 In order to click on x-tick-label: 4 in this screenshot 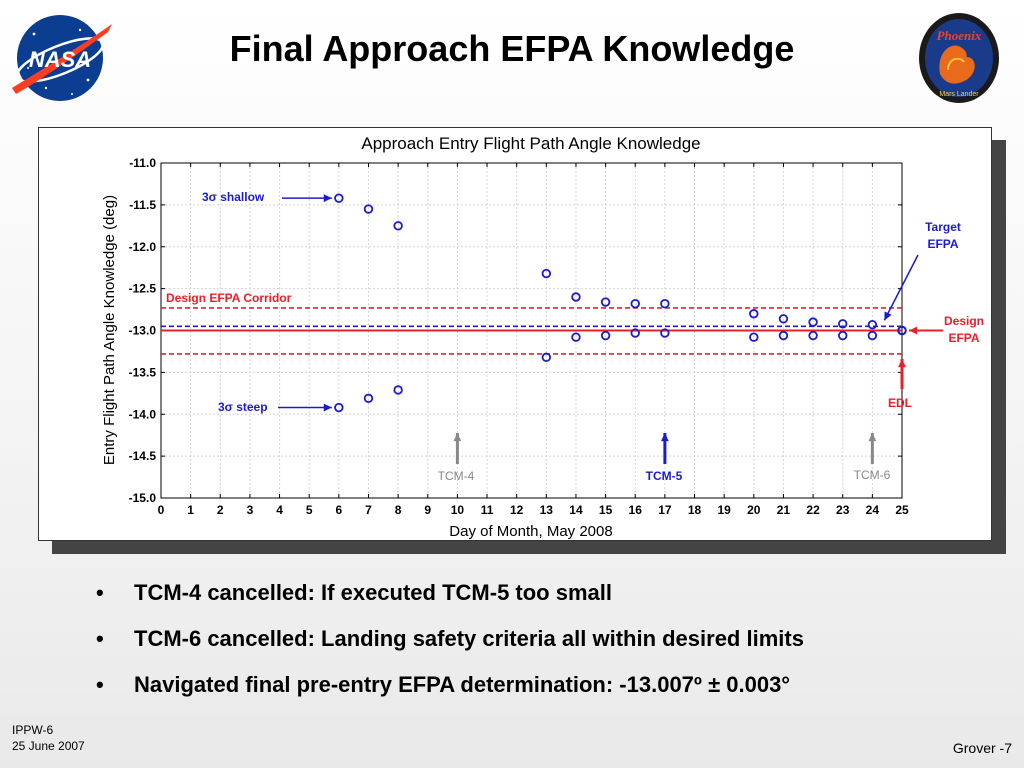, I will do `click(279, 510)`.